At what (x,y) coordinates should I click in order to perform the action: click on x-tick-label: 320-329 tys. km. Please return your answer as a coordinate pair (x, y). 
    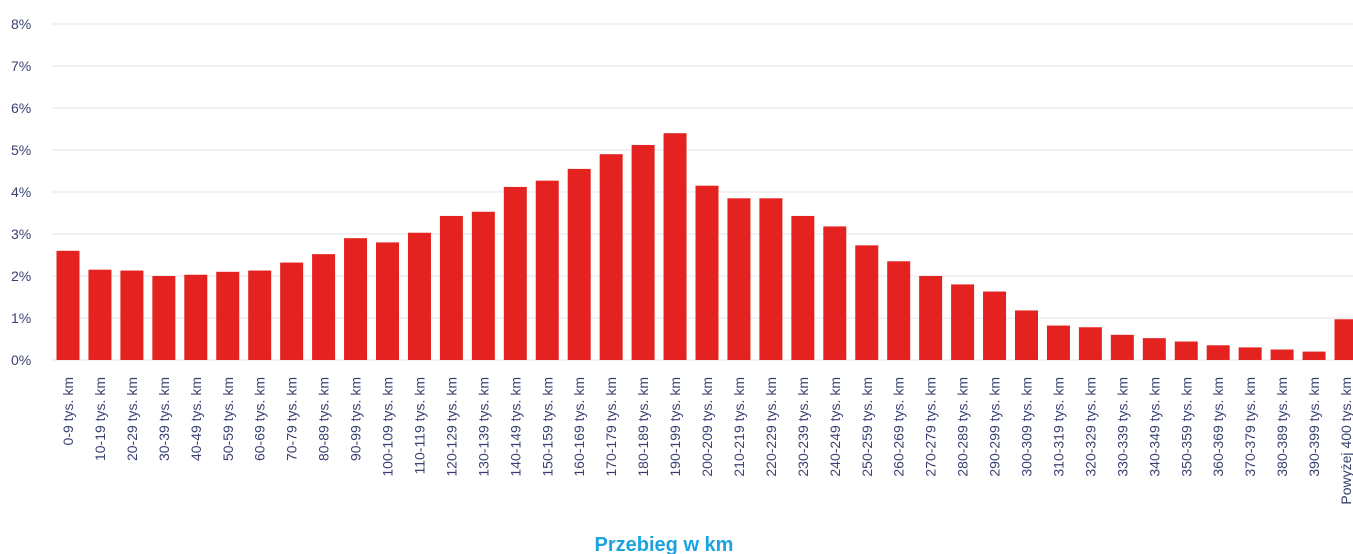
    Looking at the image, I should click on (1090, 427).